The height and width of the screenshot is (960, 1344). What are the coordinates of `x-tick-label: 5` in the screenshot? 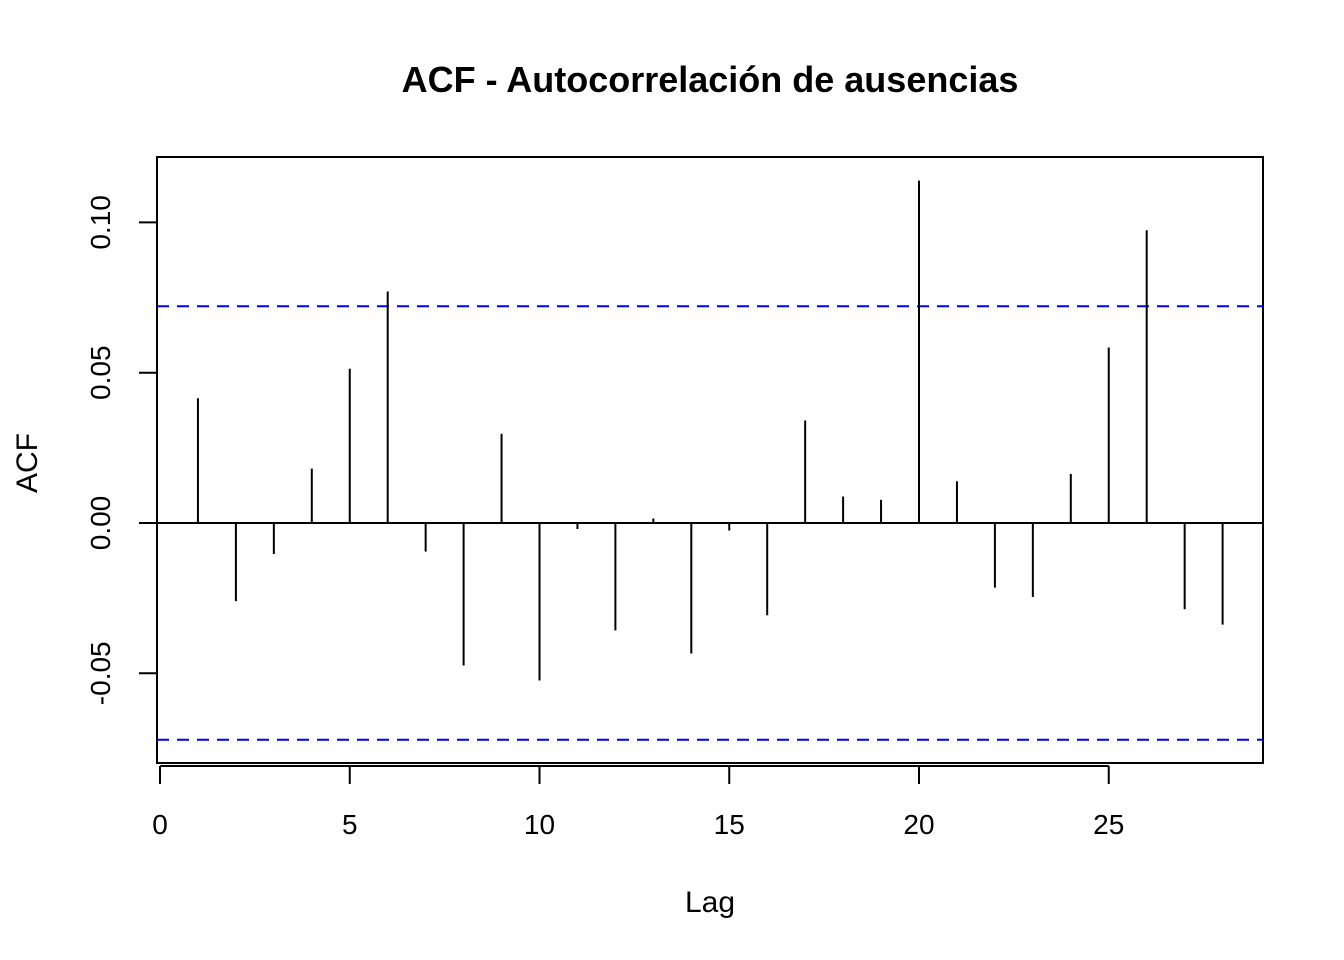 It's located at (350, 824).